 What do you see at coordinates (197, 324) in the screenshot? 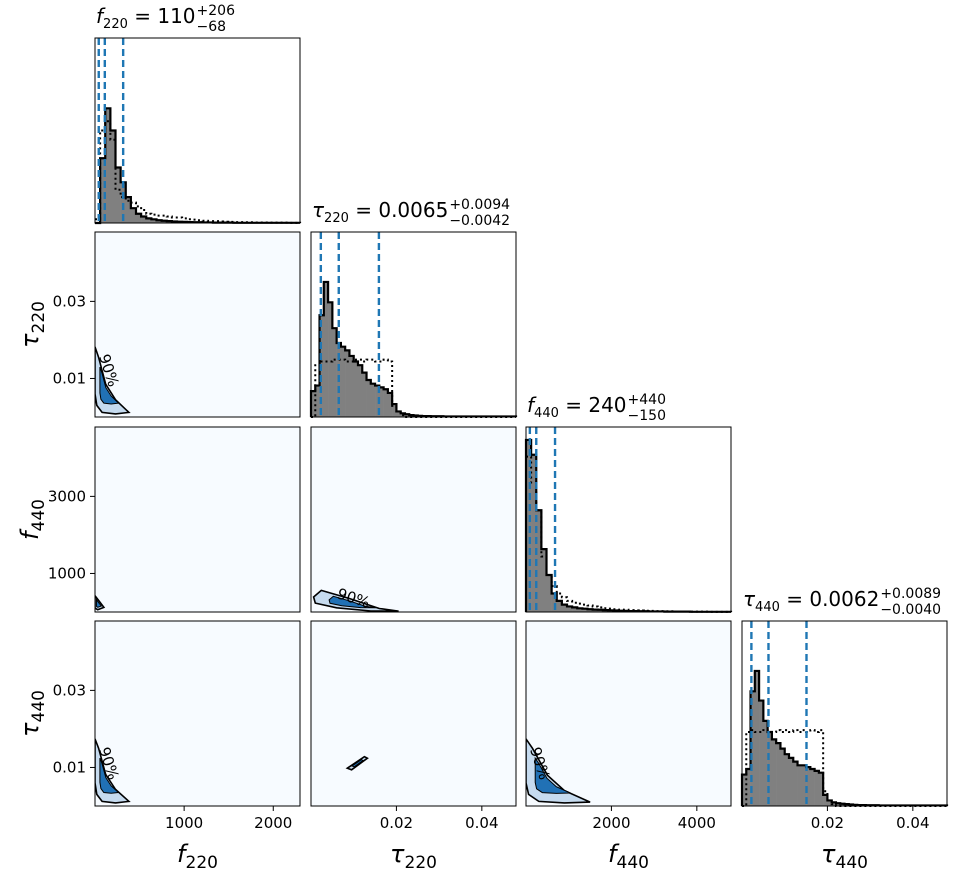
I see `density-panel-f220-tau220` at bounding box center [197, 324].